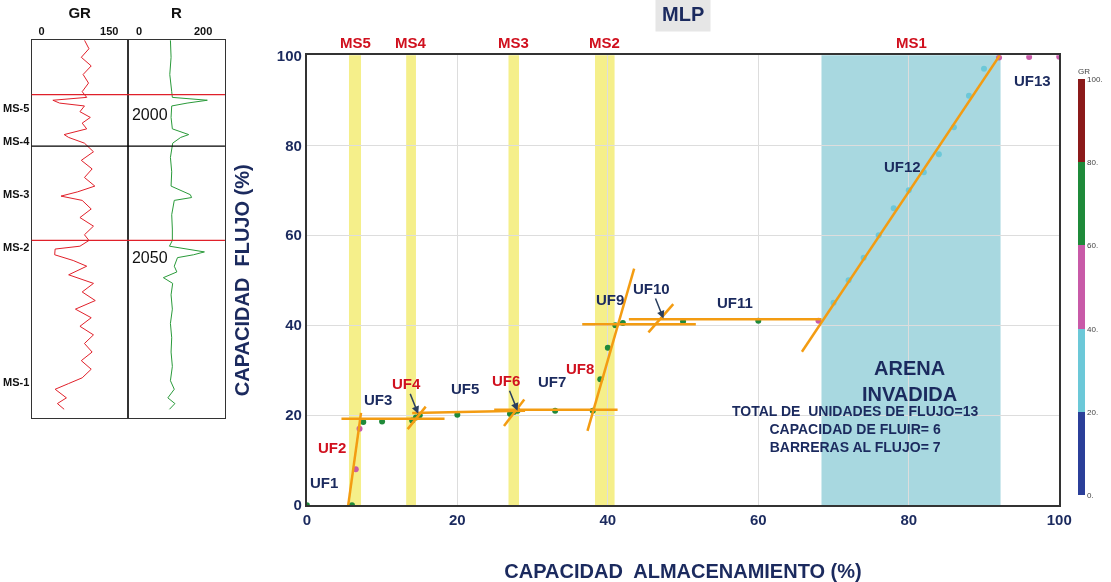  What do you see at coordinates (1093, 163) in the screenshot?
I see `color-bar-label: 80.` at bounding box center [1093, 163].